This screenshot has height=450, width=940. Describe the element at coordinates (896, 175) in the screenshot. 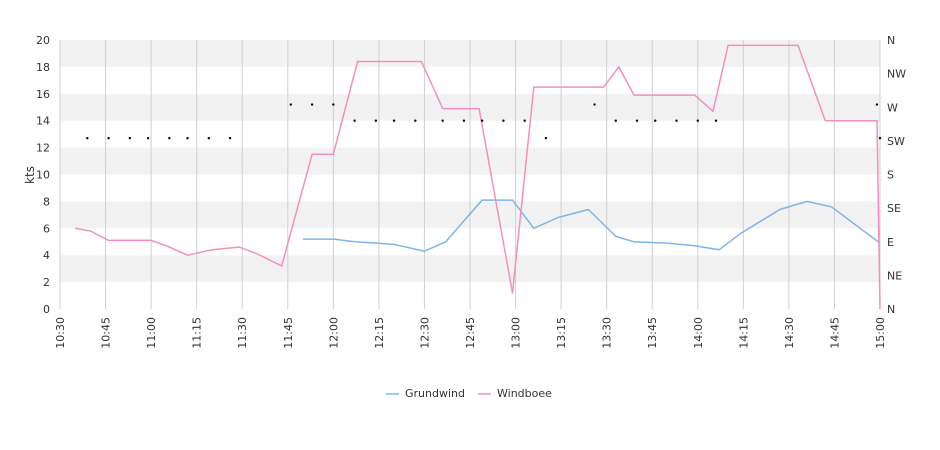

I see `direction-axis-ticks: N NE E SE S SW W NW N` at that location.